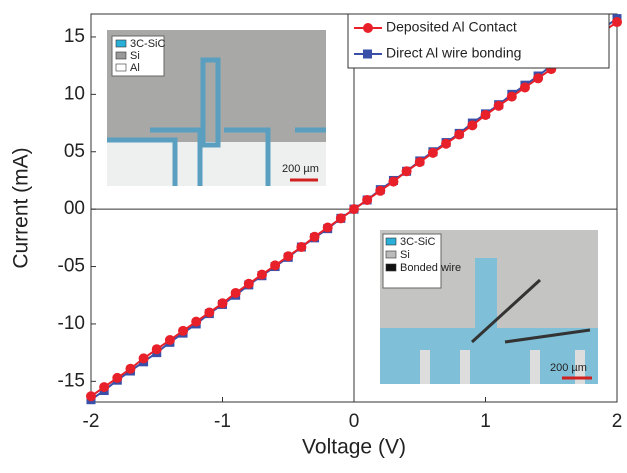 The image size is (627, 473). What do you see at coordinates (74, 151) in the screenshot?
I see `y-tick-label: 05` at bounding box center [74, 151].